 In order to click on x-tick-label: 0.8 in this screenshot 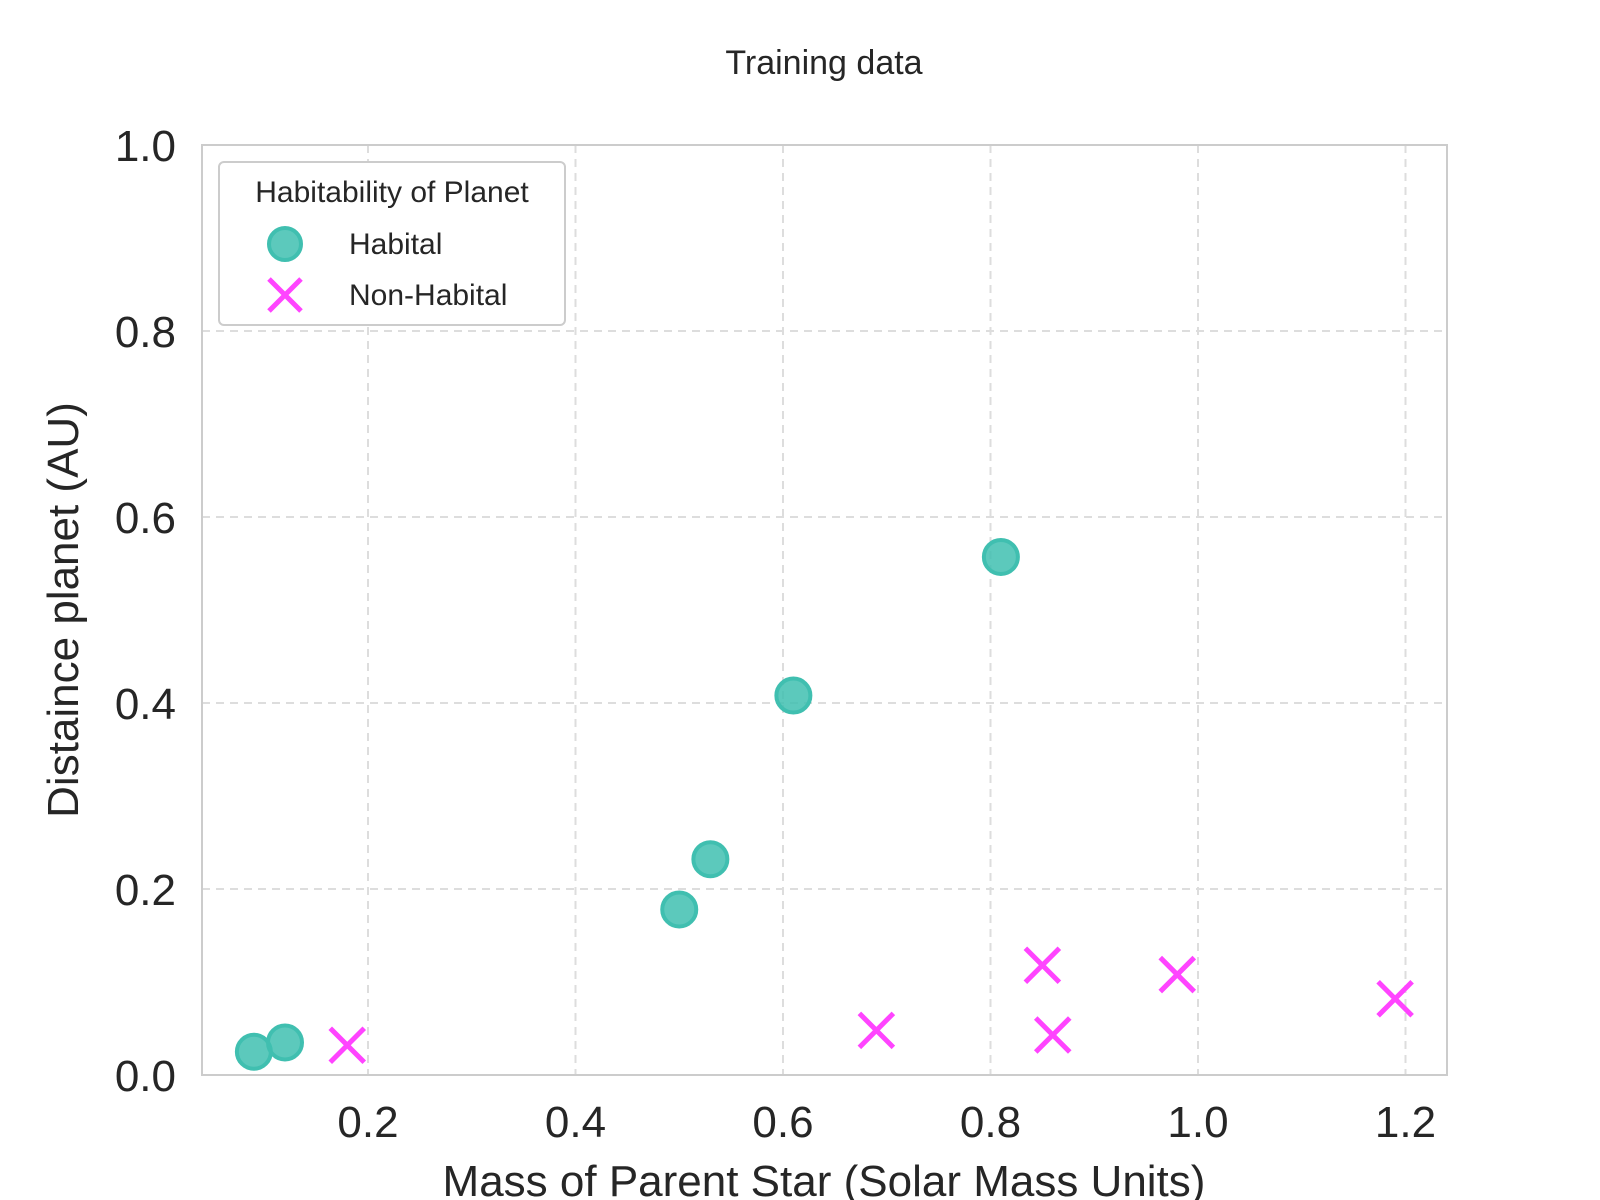, I will do `click(990, 1122)`.